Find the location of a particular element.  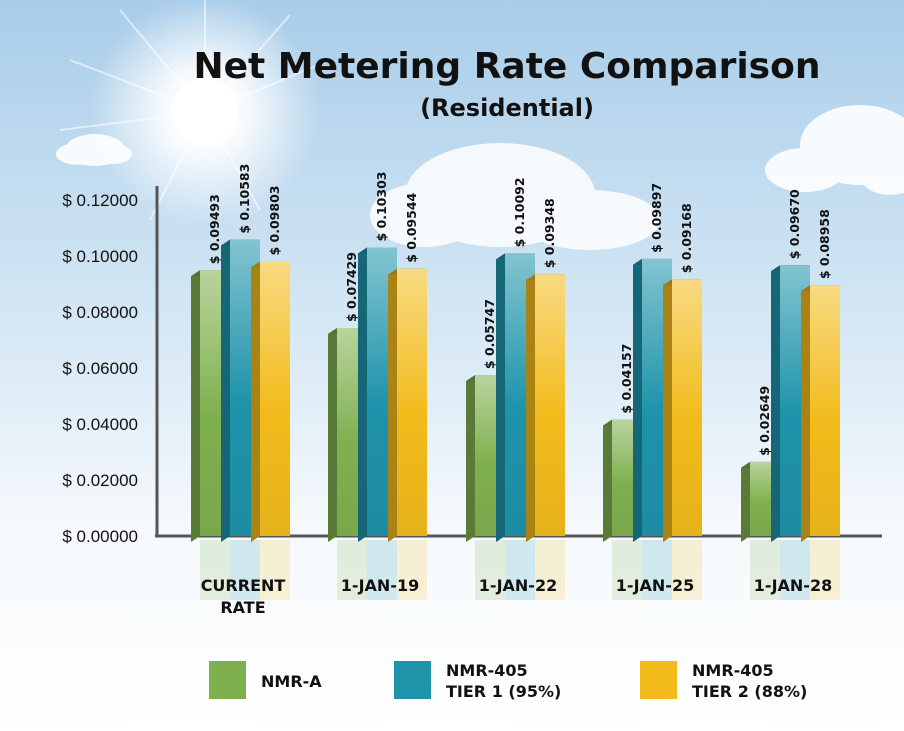

x-category-label: CURRENT RATE is located at coordinates (243, 596).